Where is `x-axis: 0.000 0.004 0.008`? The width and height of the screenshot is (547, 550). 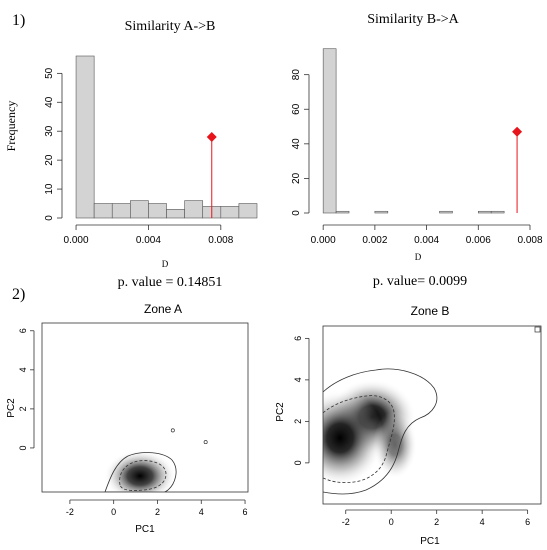
x-axis: 0.000 0.004 0.008 is located at coordinates (149, 235).